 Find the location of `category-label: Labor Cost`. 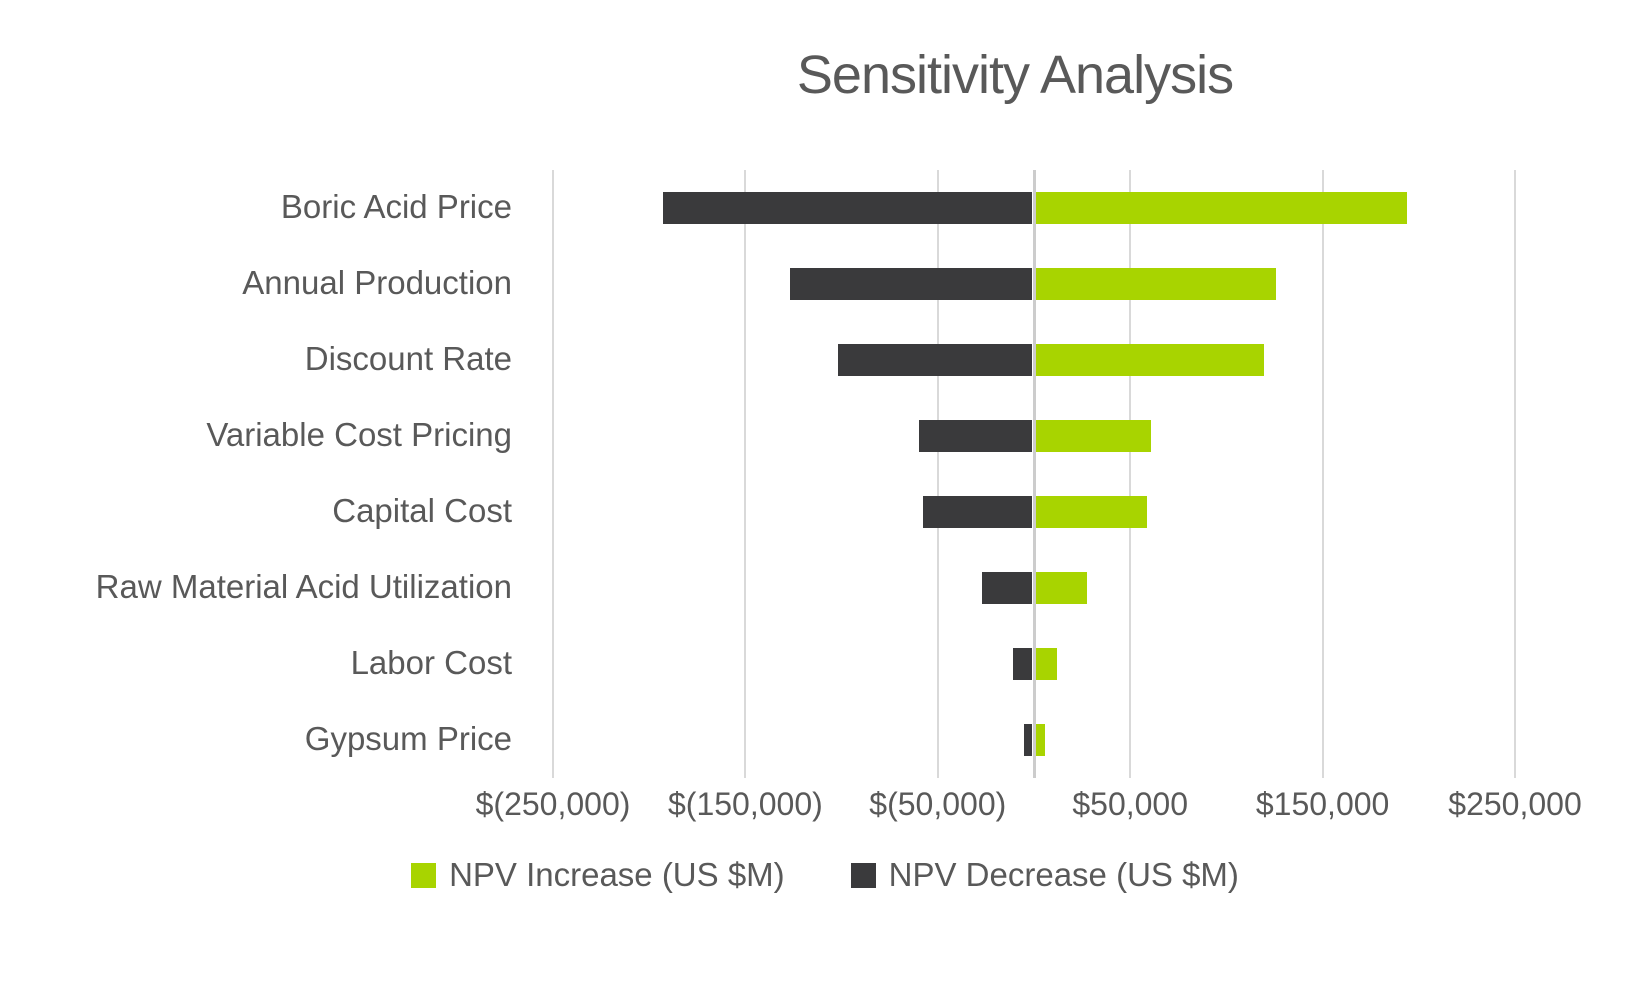

category-label: Labor Cost is located at coordinates (431, 662).